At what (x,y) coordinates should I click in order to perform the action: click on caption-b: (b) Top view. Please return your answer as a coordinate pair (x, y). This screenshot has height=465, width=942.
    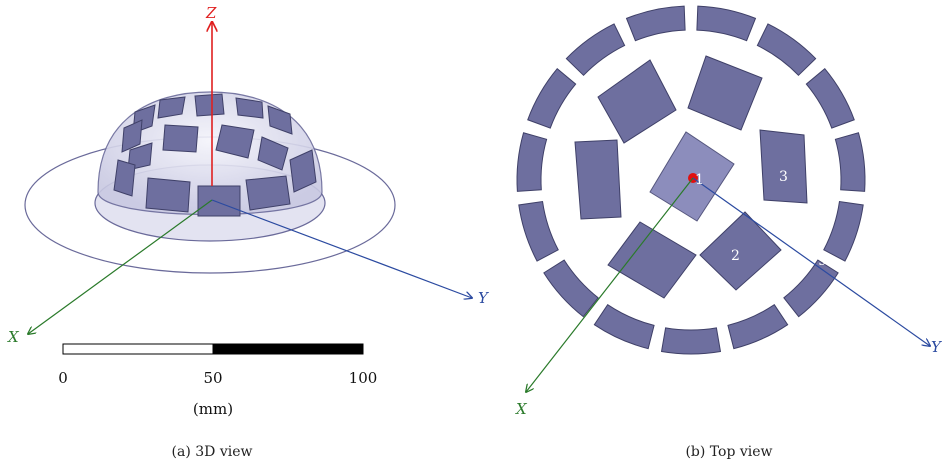
    Looking at the image, I should click on (728, 452).